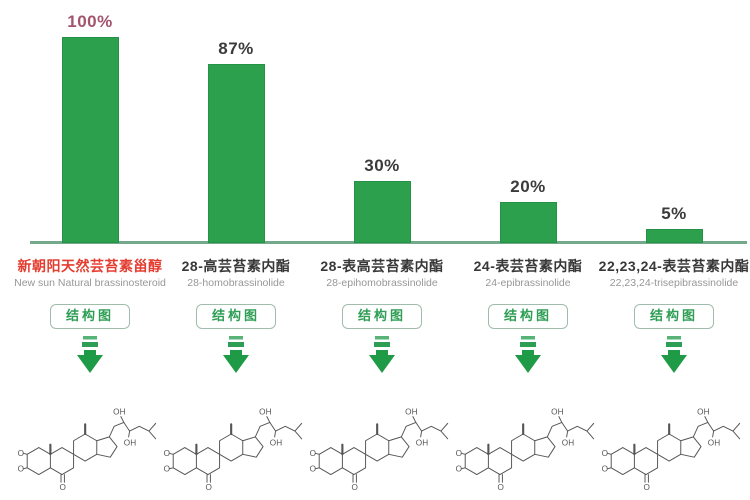 This screenshot has height=500, width=750. Describe the element at coordinates (90, 21) in the screenshot. I see `percent-label: 100%` at that location.